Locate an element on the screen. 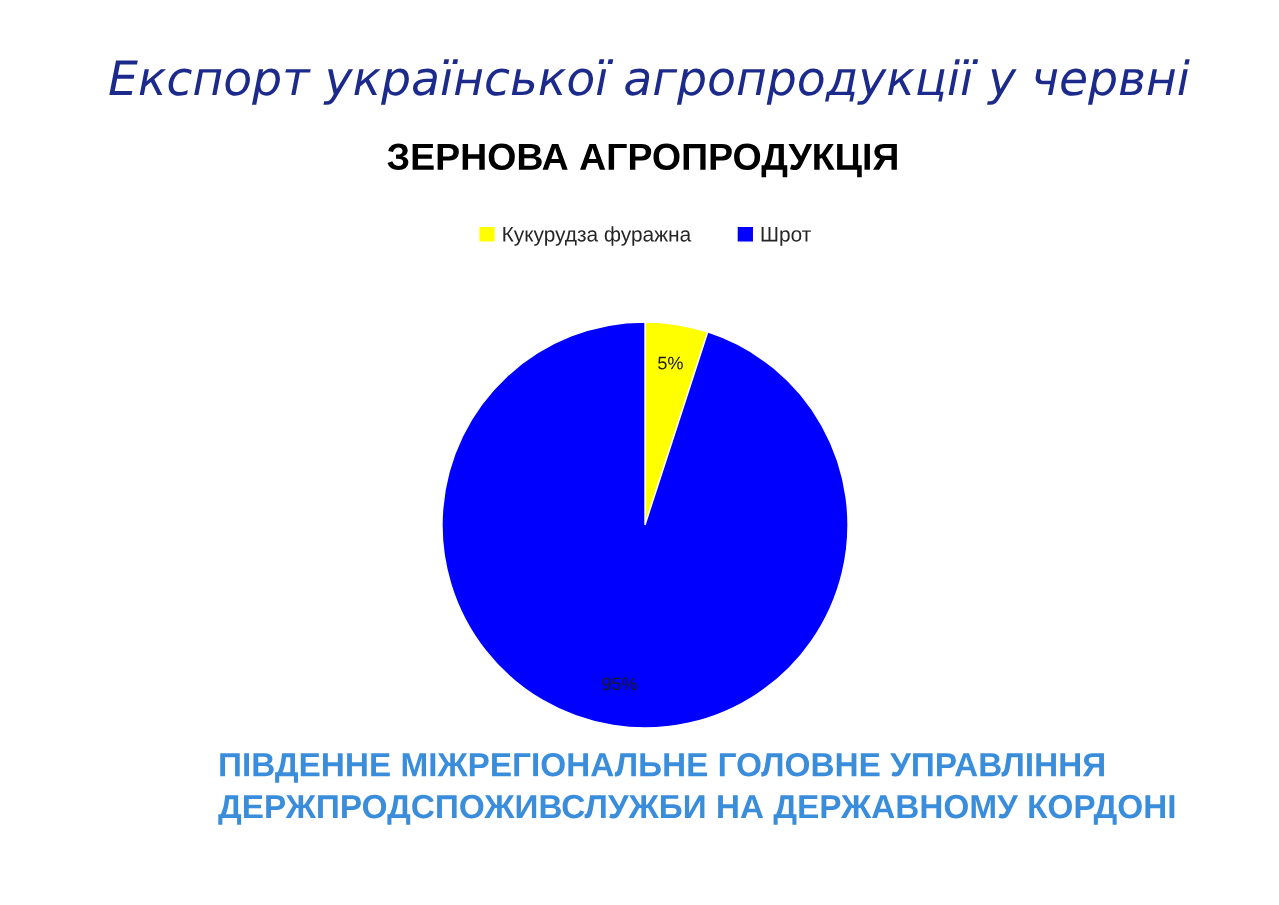  legend-label: Шрот is located at coordinates (786, 236).